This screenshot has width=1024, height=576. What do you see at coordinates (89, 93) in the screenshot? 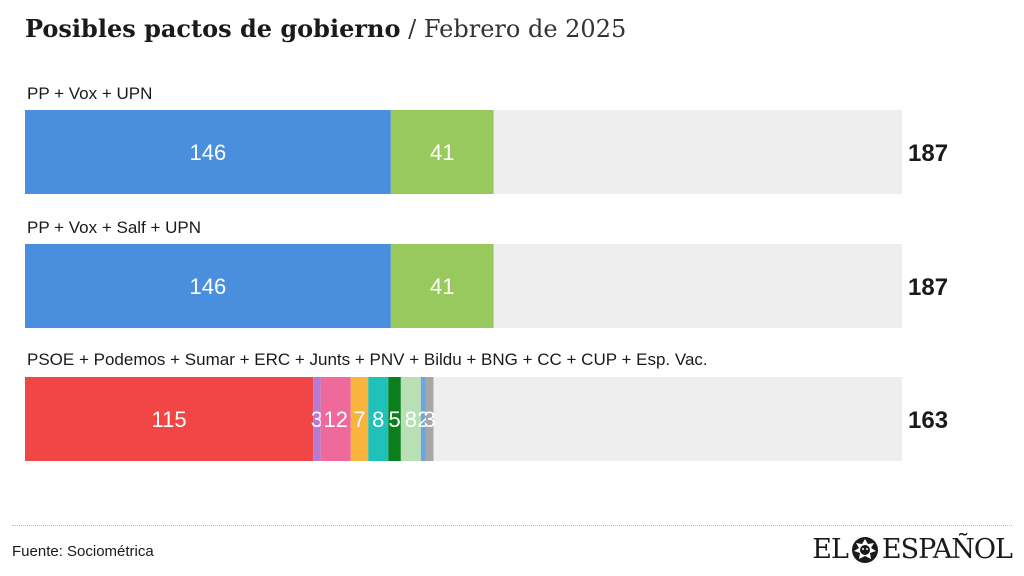
I see `row-label: PP + Vox + UPN` at bounding box center [89, 93].